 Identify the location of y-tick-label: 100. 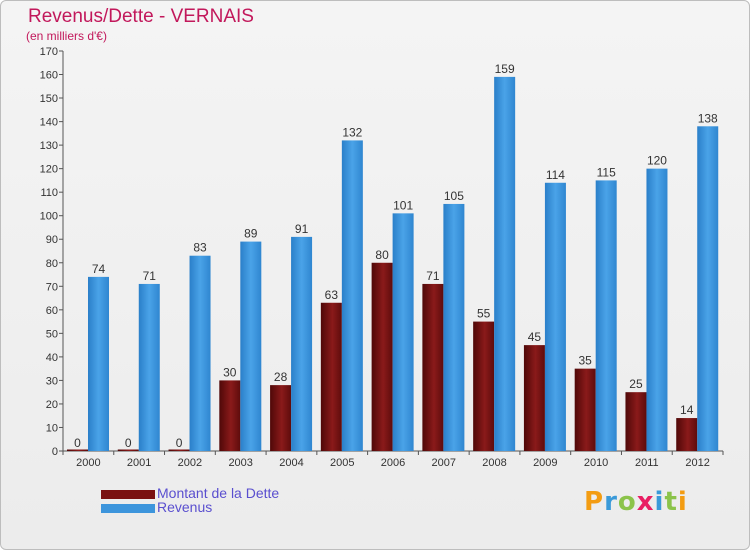
(49, 217).